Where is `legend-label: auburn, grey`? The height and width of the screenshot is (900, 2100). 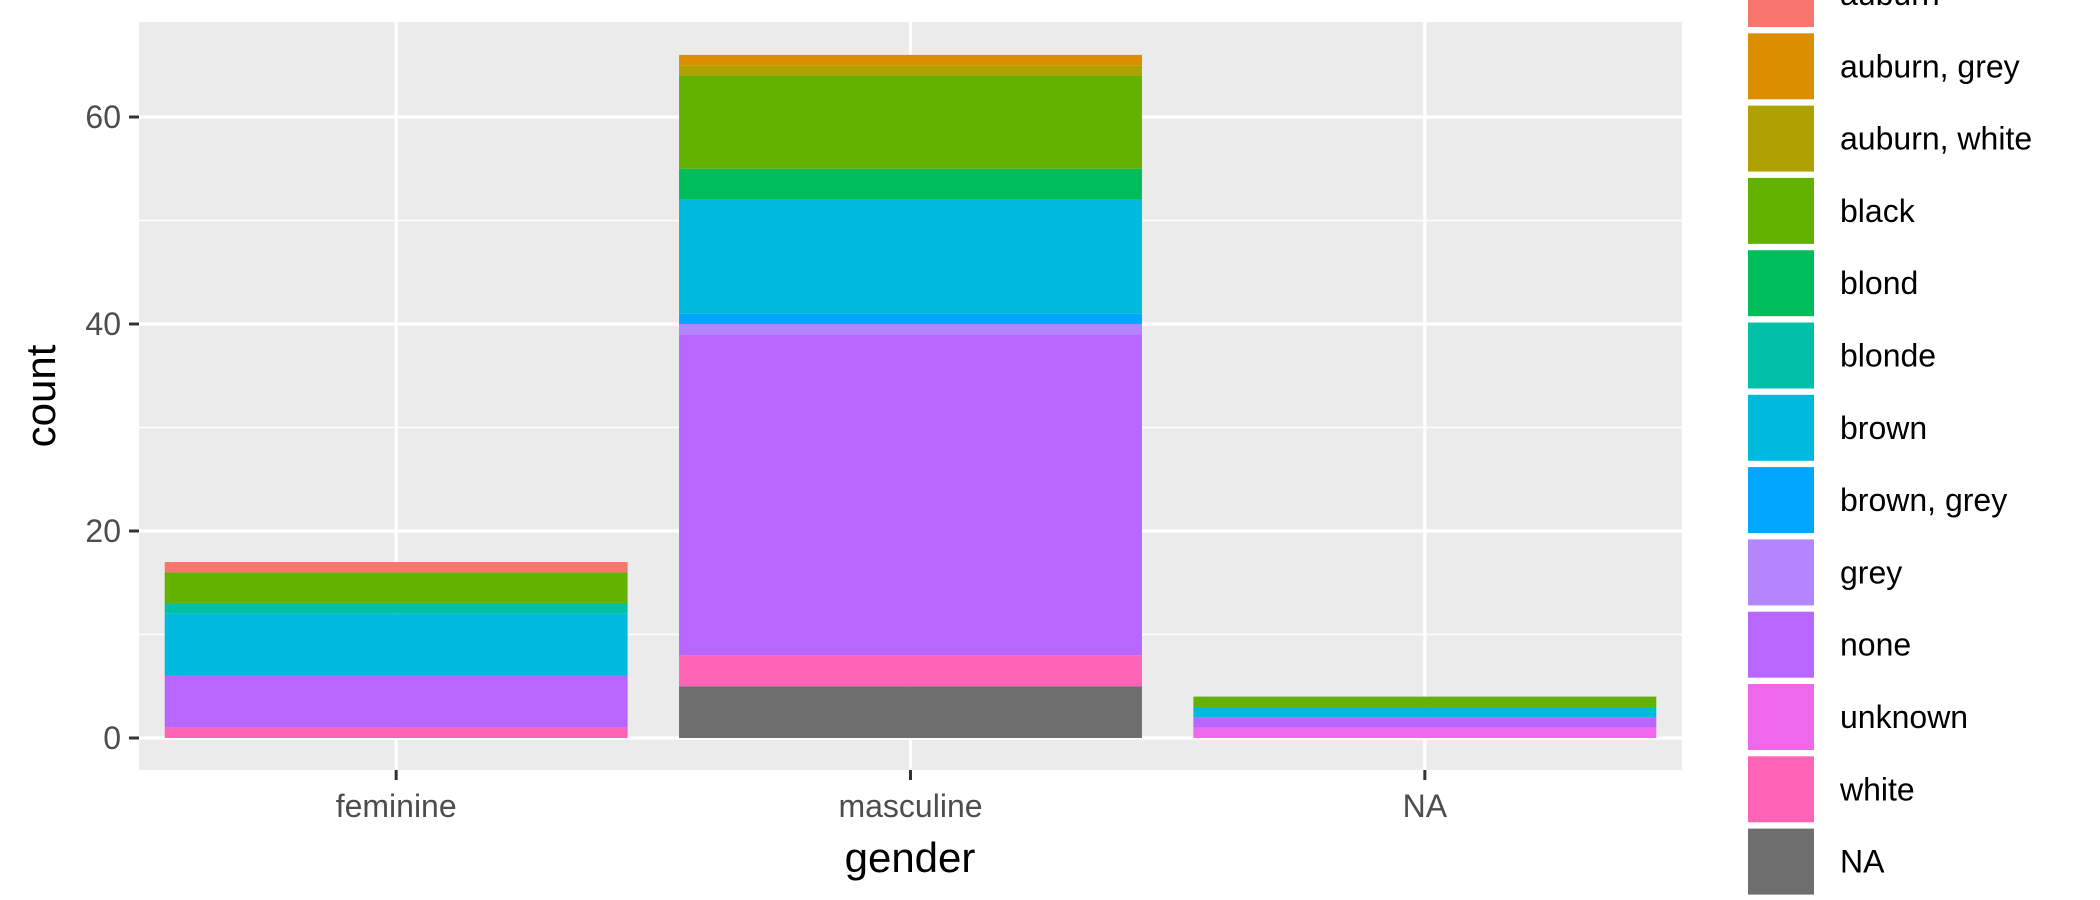
legend-label: auburn, grey is located at coordinates (1930, 66).